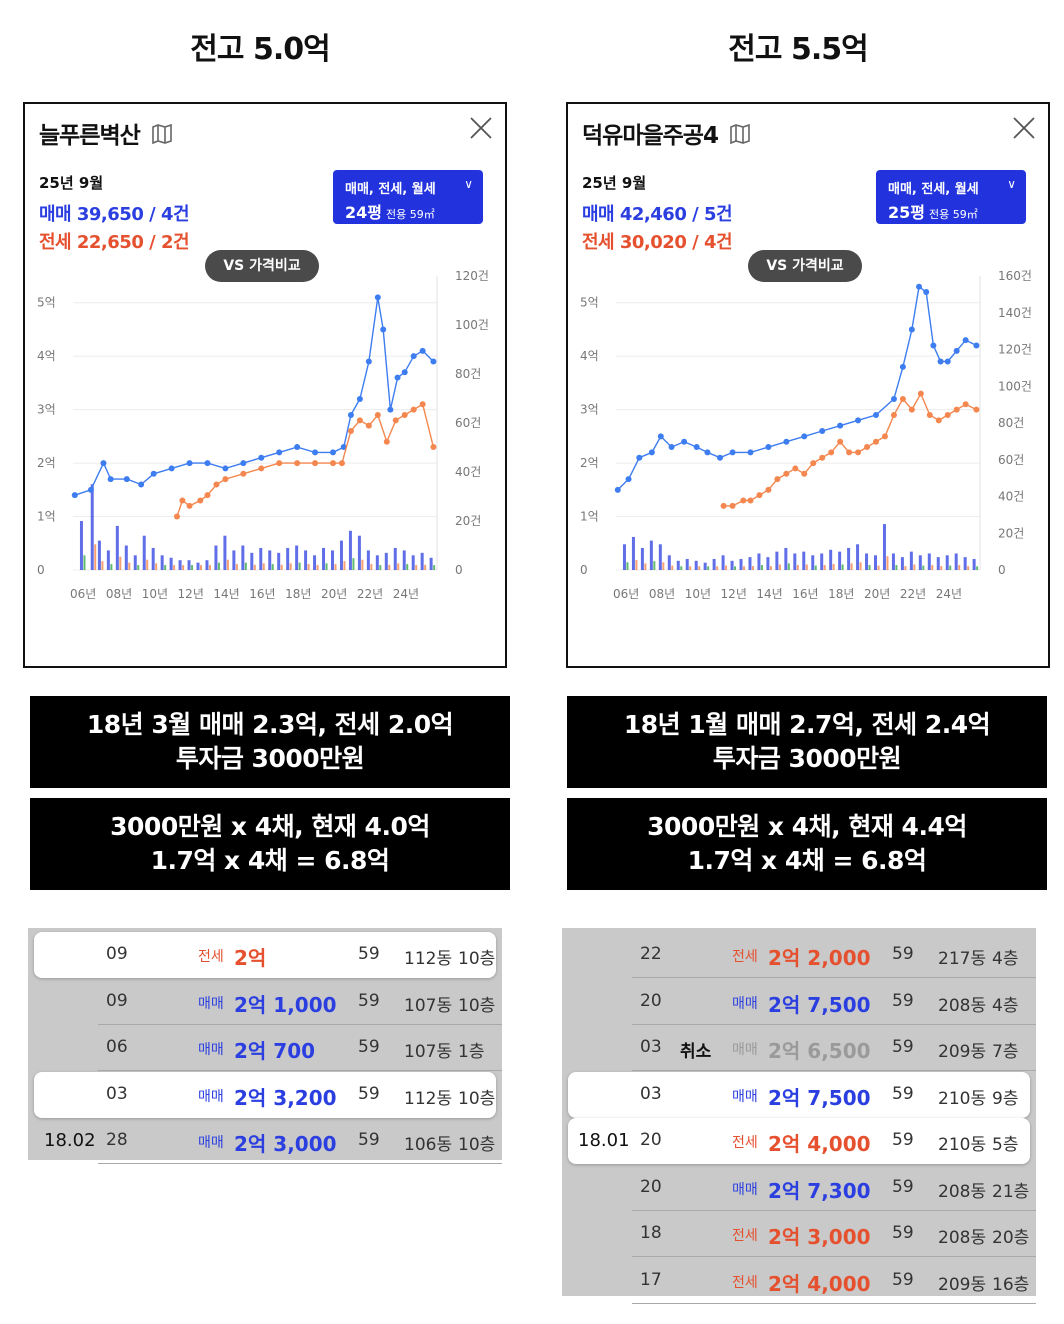 This screenshot has width=1064, height=1324. I want to click on trade-price: 2억 3,000, so click(285, 1144).